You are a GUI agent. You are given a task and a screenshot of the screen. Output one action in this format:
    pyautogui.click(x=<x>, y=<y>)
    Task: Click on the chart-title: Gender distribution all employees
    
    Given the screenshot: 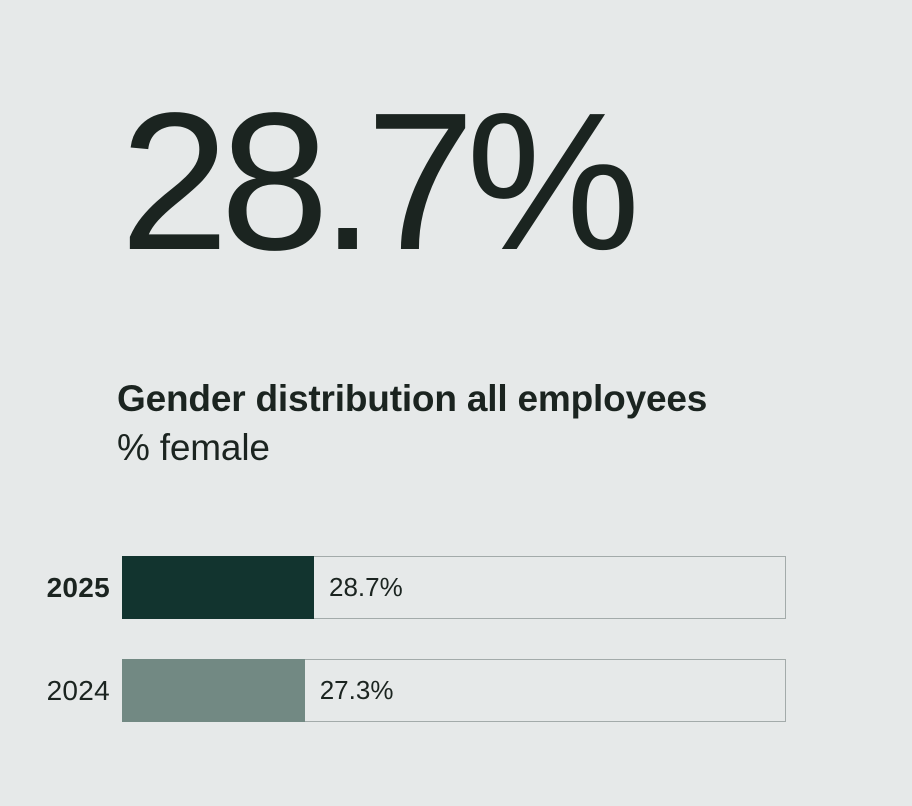 What is the action you would take?
    pyautogui.click(x=412, y=398)
    